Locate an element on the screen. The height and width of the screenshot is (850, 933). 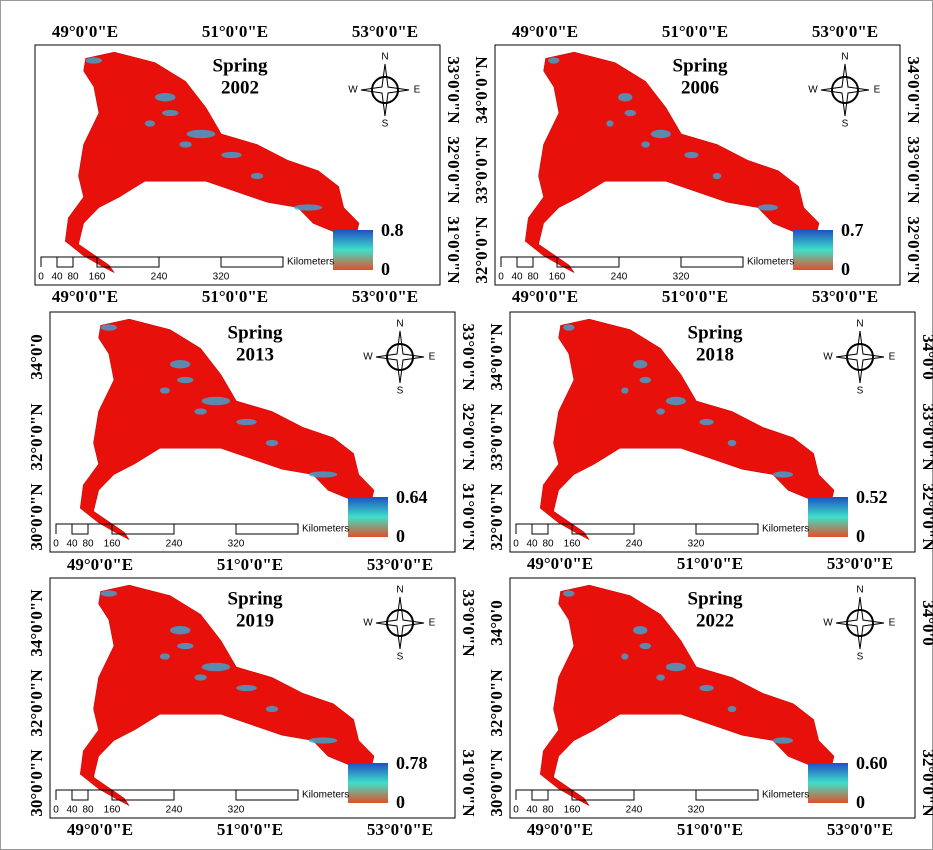
scale-label: 40 is located at coordinates (517, 277).